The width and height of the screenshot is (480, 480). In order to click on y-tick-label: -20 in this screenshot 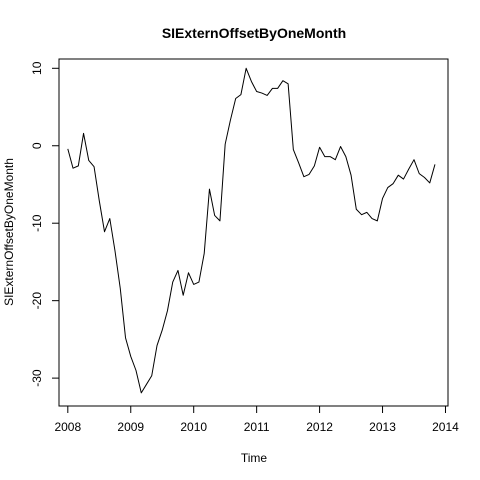, I will do `click(37, 301)`.